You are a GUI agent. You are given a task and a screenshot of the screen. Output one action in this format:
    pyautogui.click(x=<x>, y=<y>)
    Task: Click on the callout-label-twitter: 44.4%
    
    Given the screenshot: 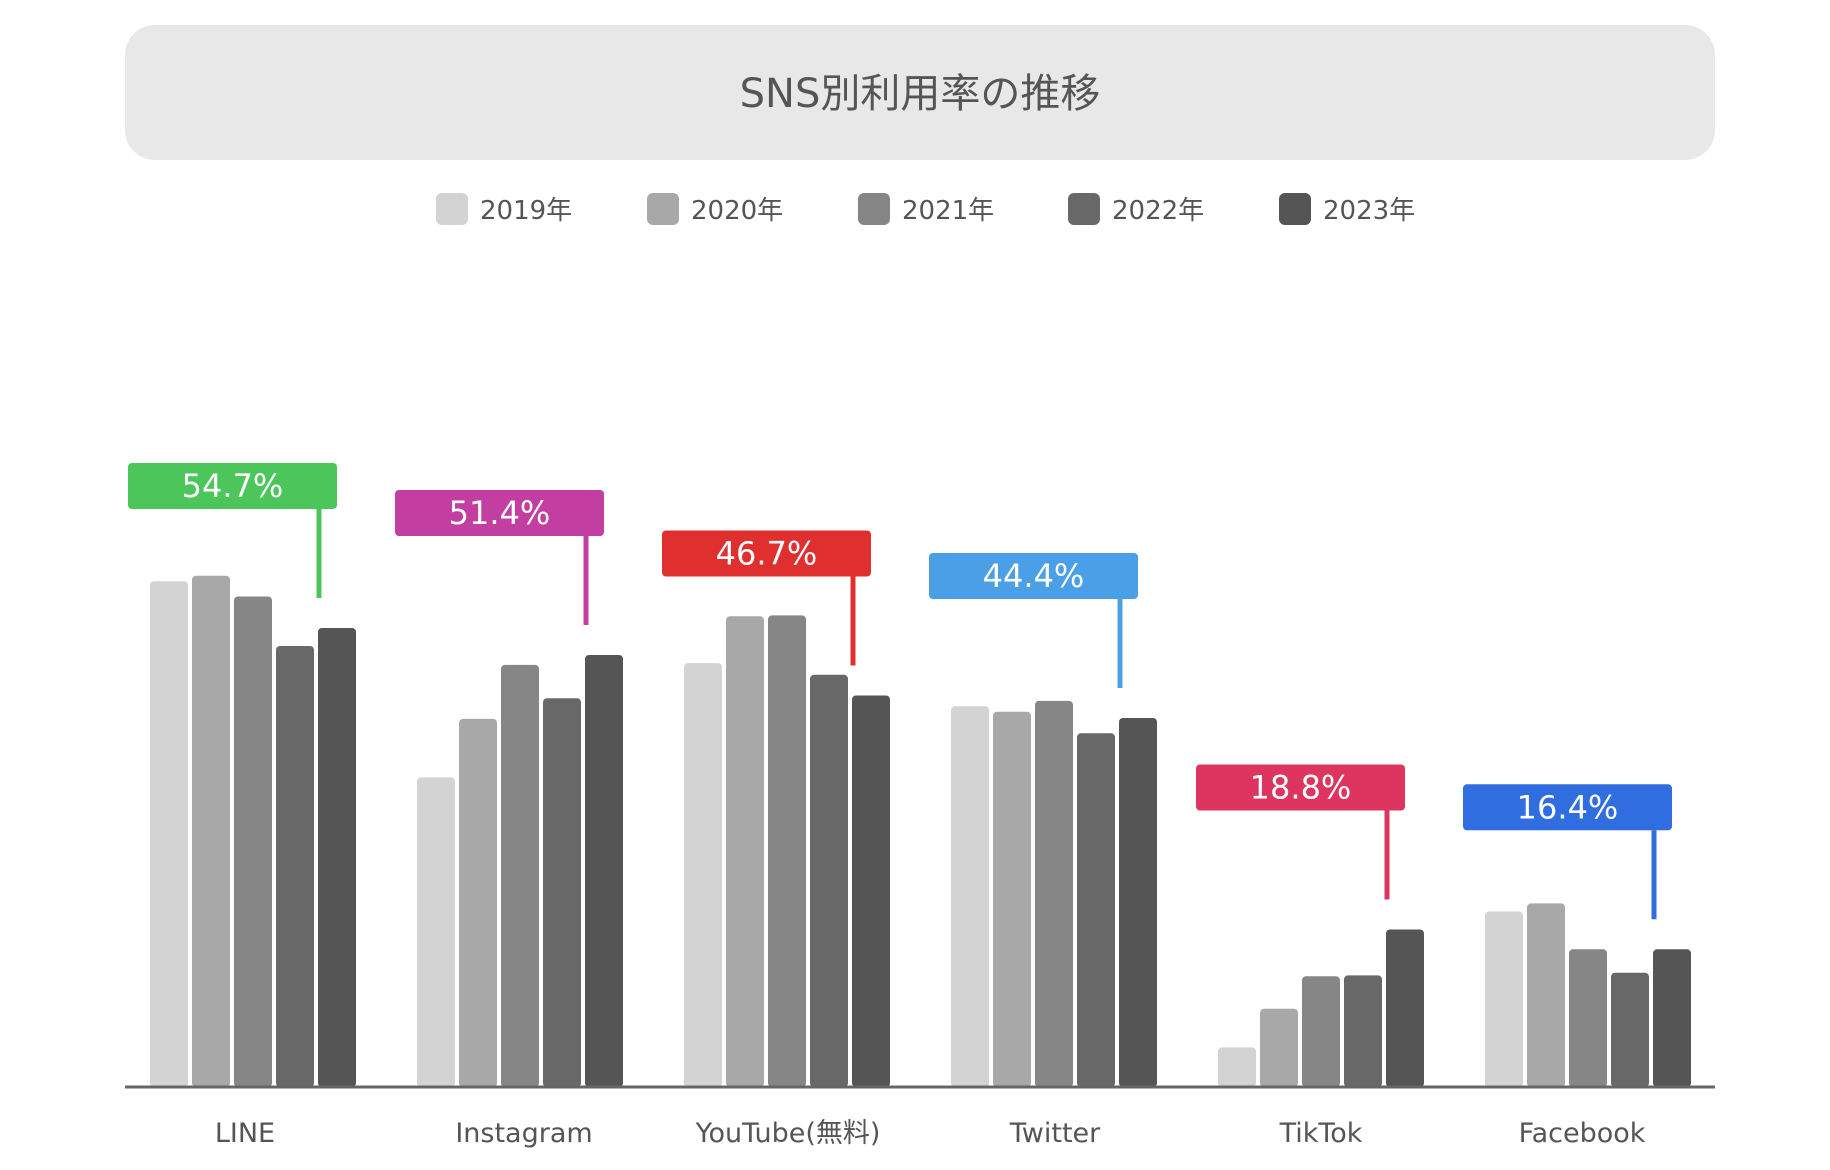 What is the action you would take?
    pyautogui.click(x=1034, y=576)
    